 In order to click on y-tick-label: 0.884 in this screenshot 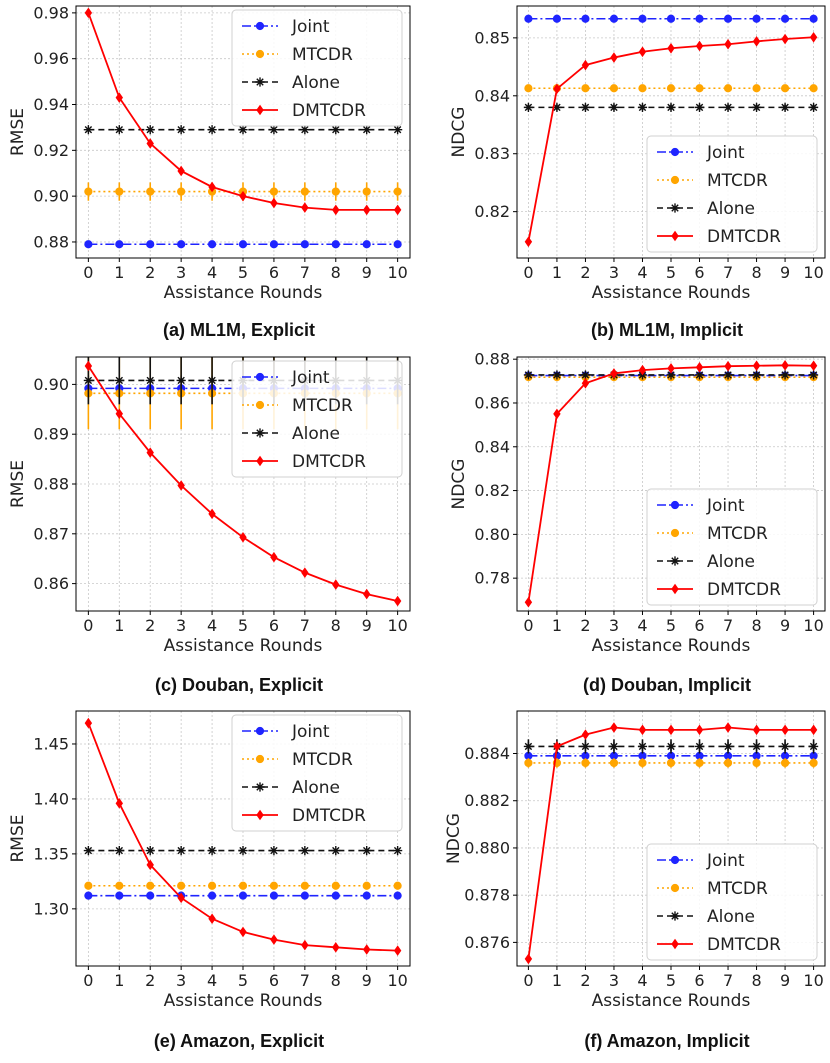, I will do `click(487, 753)`.